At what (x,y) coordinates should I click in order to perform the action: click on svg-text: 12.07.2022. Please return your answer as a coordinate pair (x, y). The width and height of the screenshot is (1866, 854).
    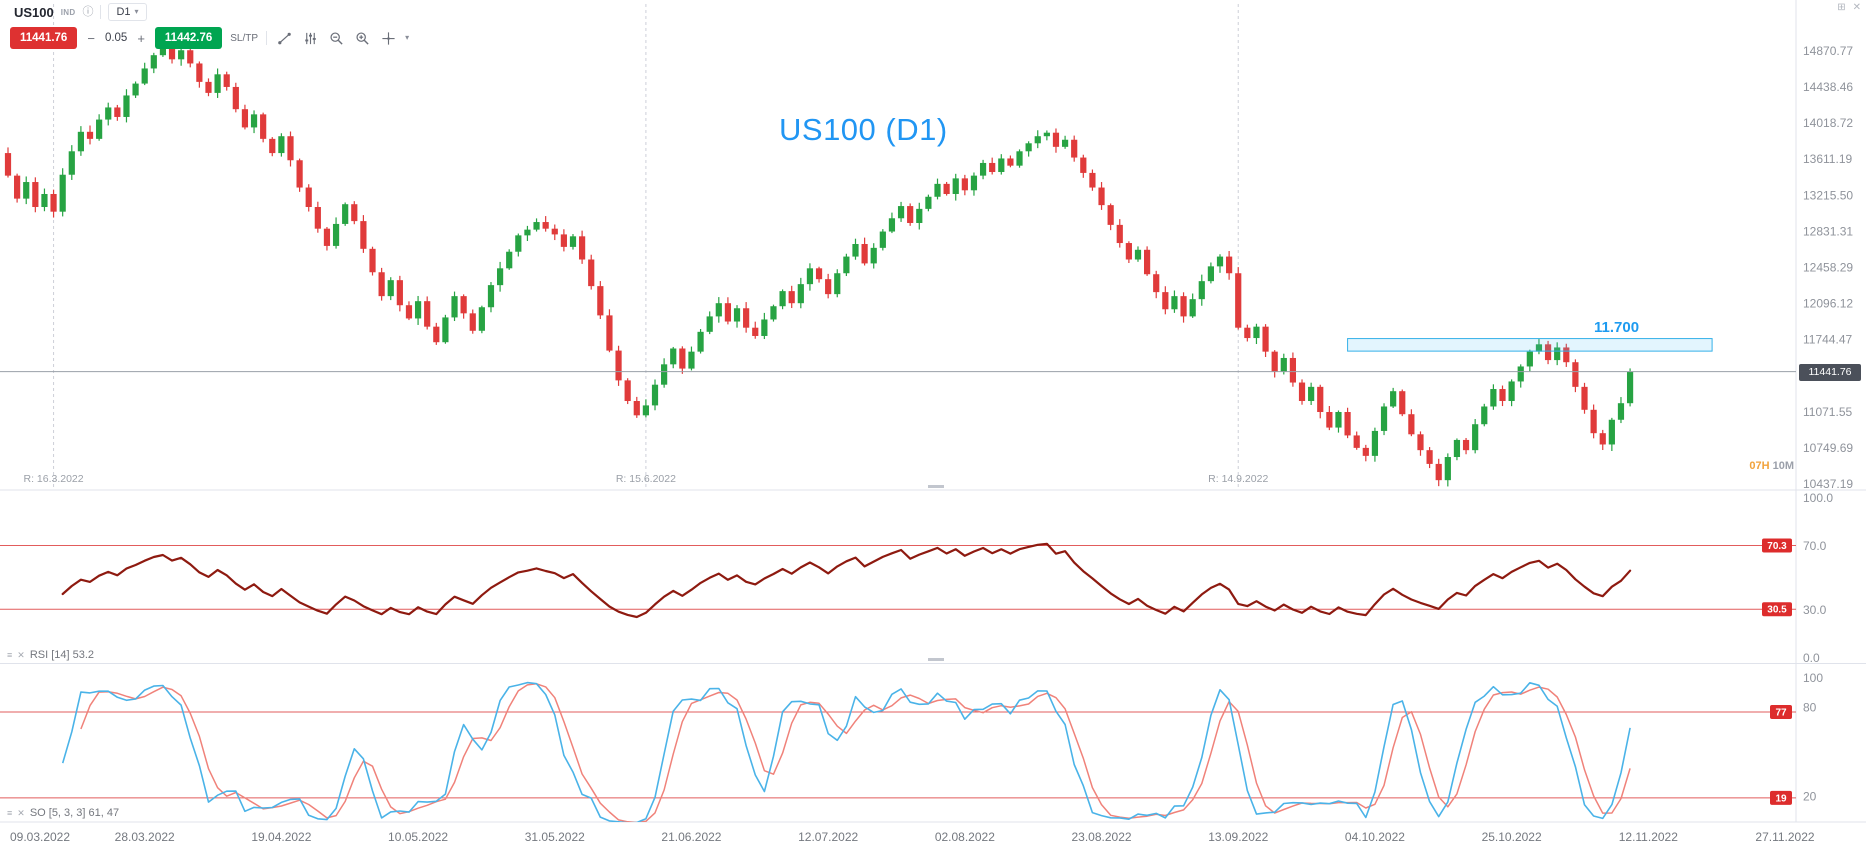
    Looking at the image, I should click on (828, 837).